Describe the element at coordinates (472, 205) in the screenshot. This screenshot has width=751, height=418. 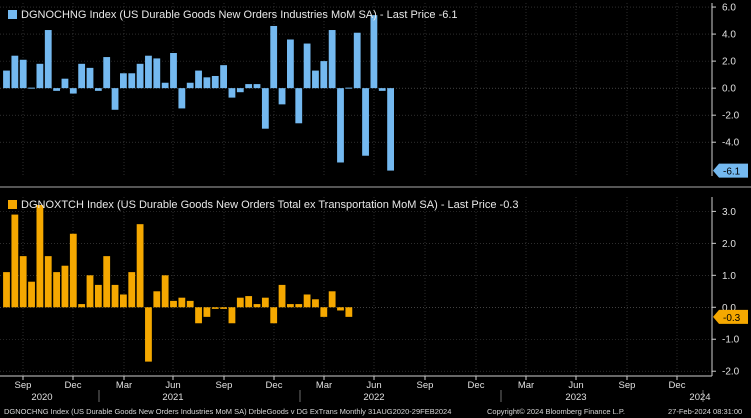
I see `legend-last-price-label: Last Price` at that location.